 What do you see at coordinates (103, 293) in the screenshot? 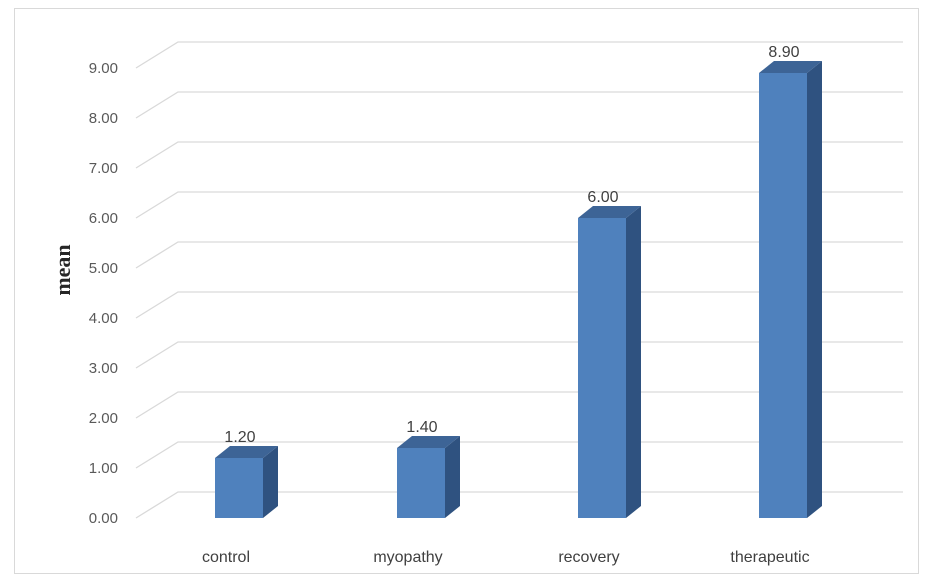
I see `y-axis-ticks: 0.00 1.00 2.00 3.00 4.00 5.00 6.00 7.00 8.00 9.00` at bounding box center [103, 293].